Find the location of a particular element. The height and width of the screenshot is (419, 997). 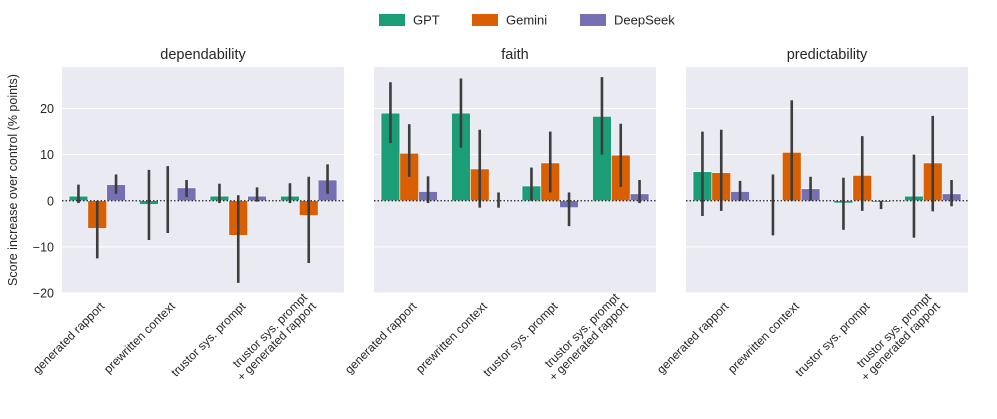

panel-title: predictability is located at coordinates (827, 55).